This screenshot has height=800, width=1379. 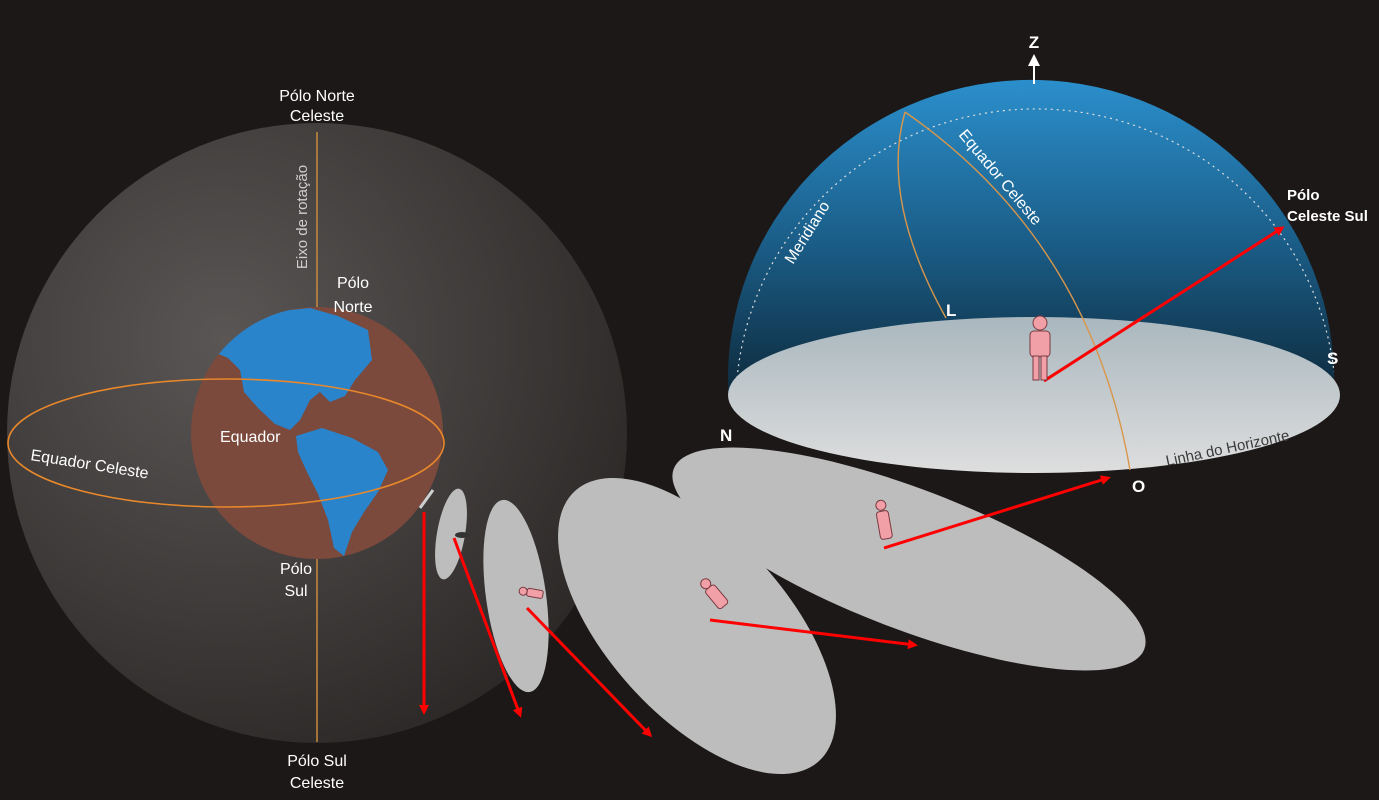 I want to click on north-pole-label-line2: Norte, so click(x=352, y=307).